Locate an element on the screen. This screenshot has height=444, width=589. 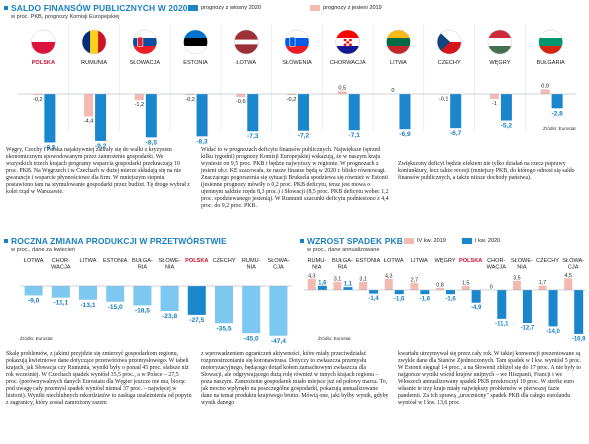
country-label-3: ESTONIA is located at coordinates (195, 63).